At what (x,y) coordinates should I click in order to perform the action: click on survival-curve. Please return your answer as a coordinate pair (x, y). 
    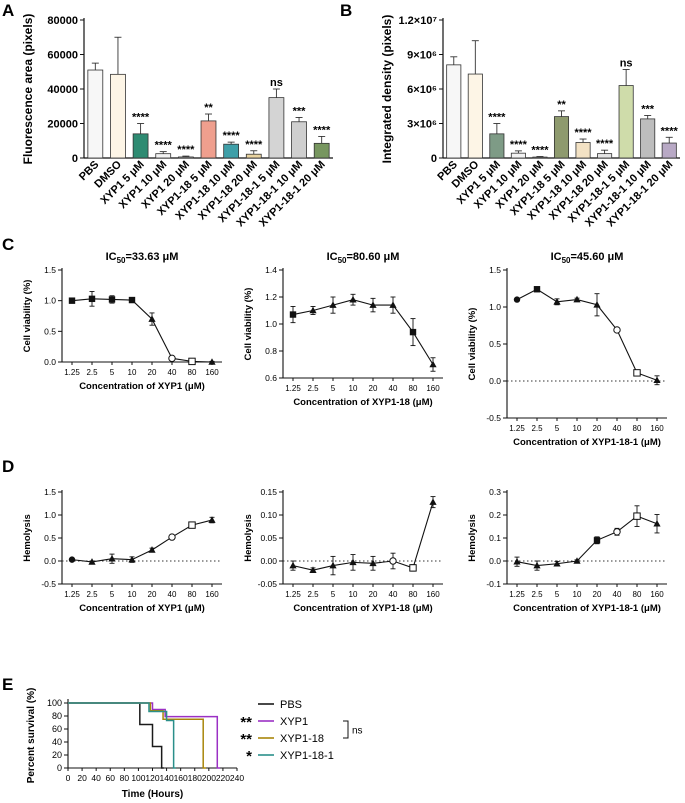
    Looking at the image, I should click on (116, 735).